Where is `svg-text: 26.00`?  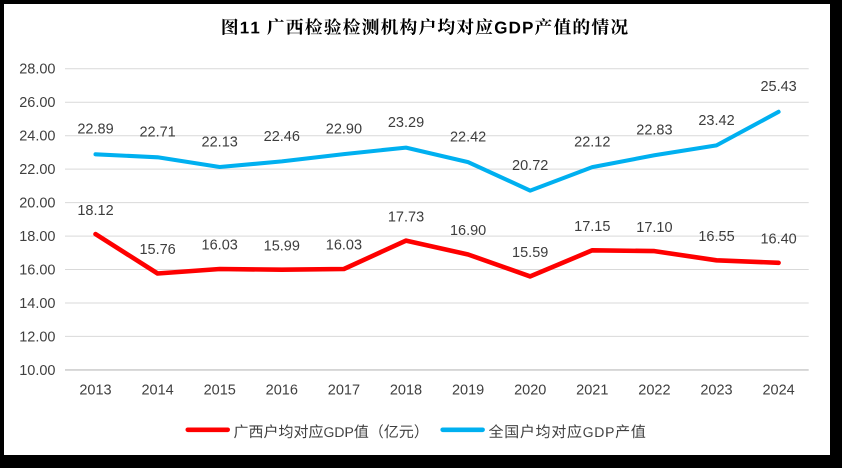
svg-text: 26.00 is located at coordinates (37, 103).